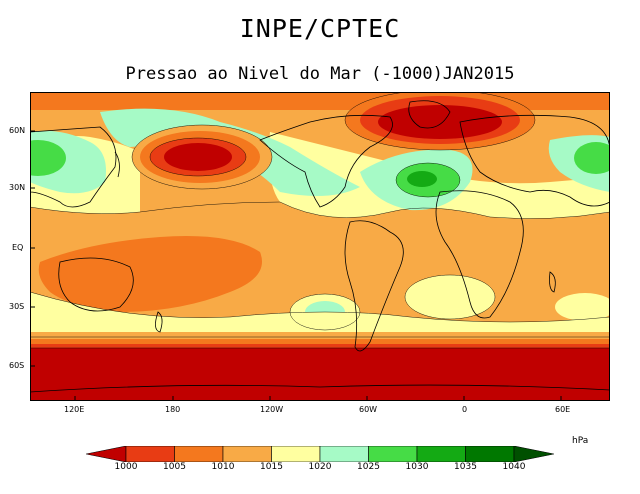  Describe the element at coordinates (271, 467) in the screenshot. I see `colorbar-tick-label: 1015` at that location.